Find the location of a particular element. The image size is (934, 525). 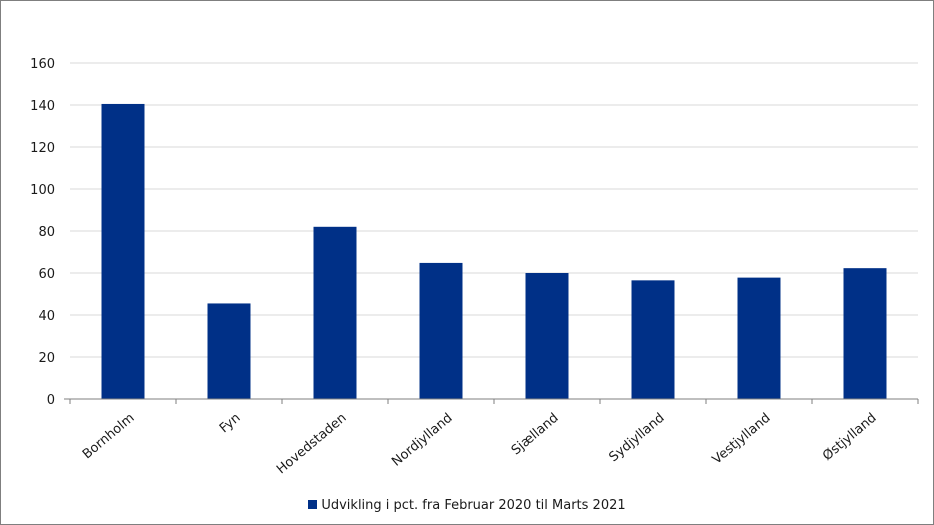

x-category-label: Sydjylland is located at coordinates (636, 438).